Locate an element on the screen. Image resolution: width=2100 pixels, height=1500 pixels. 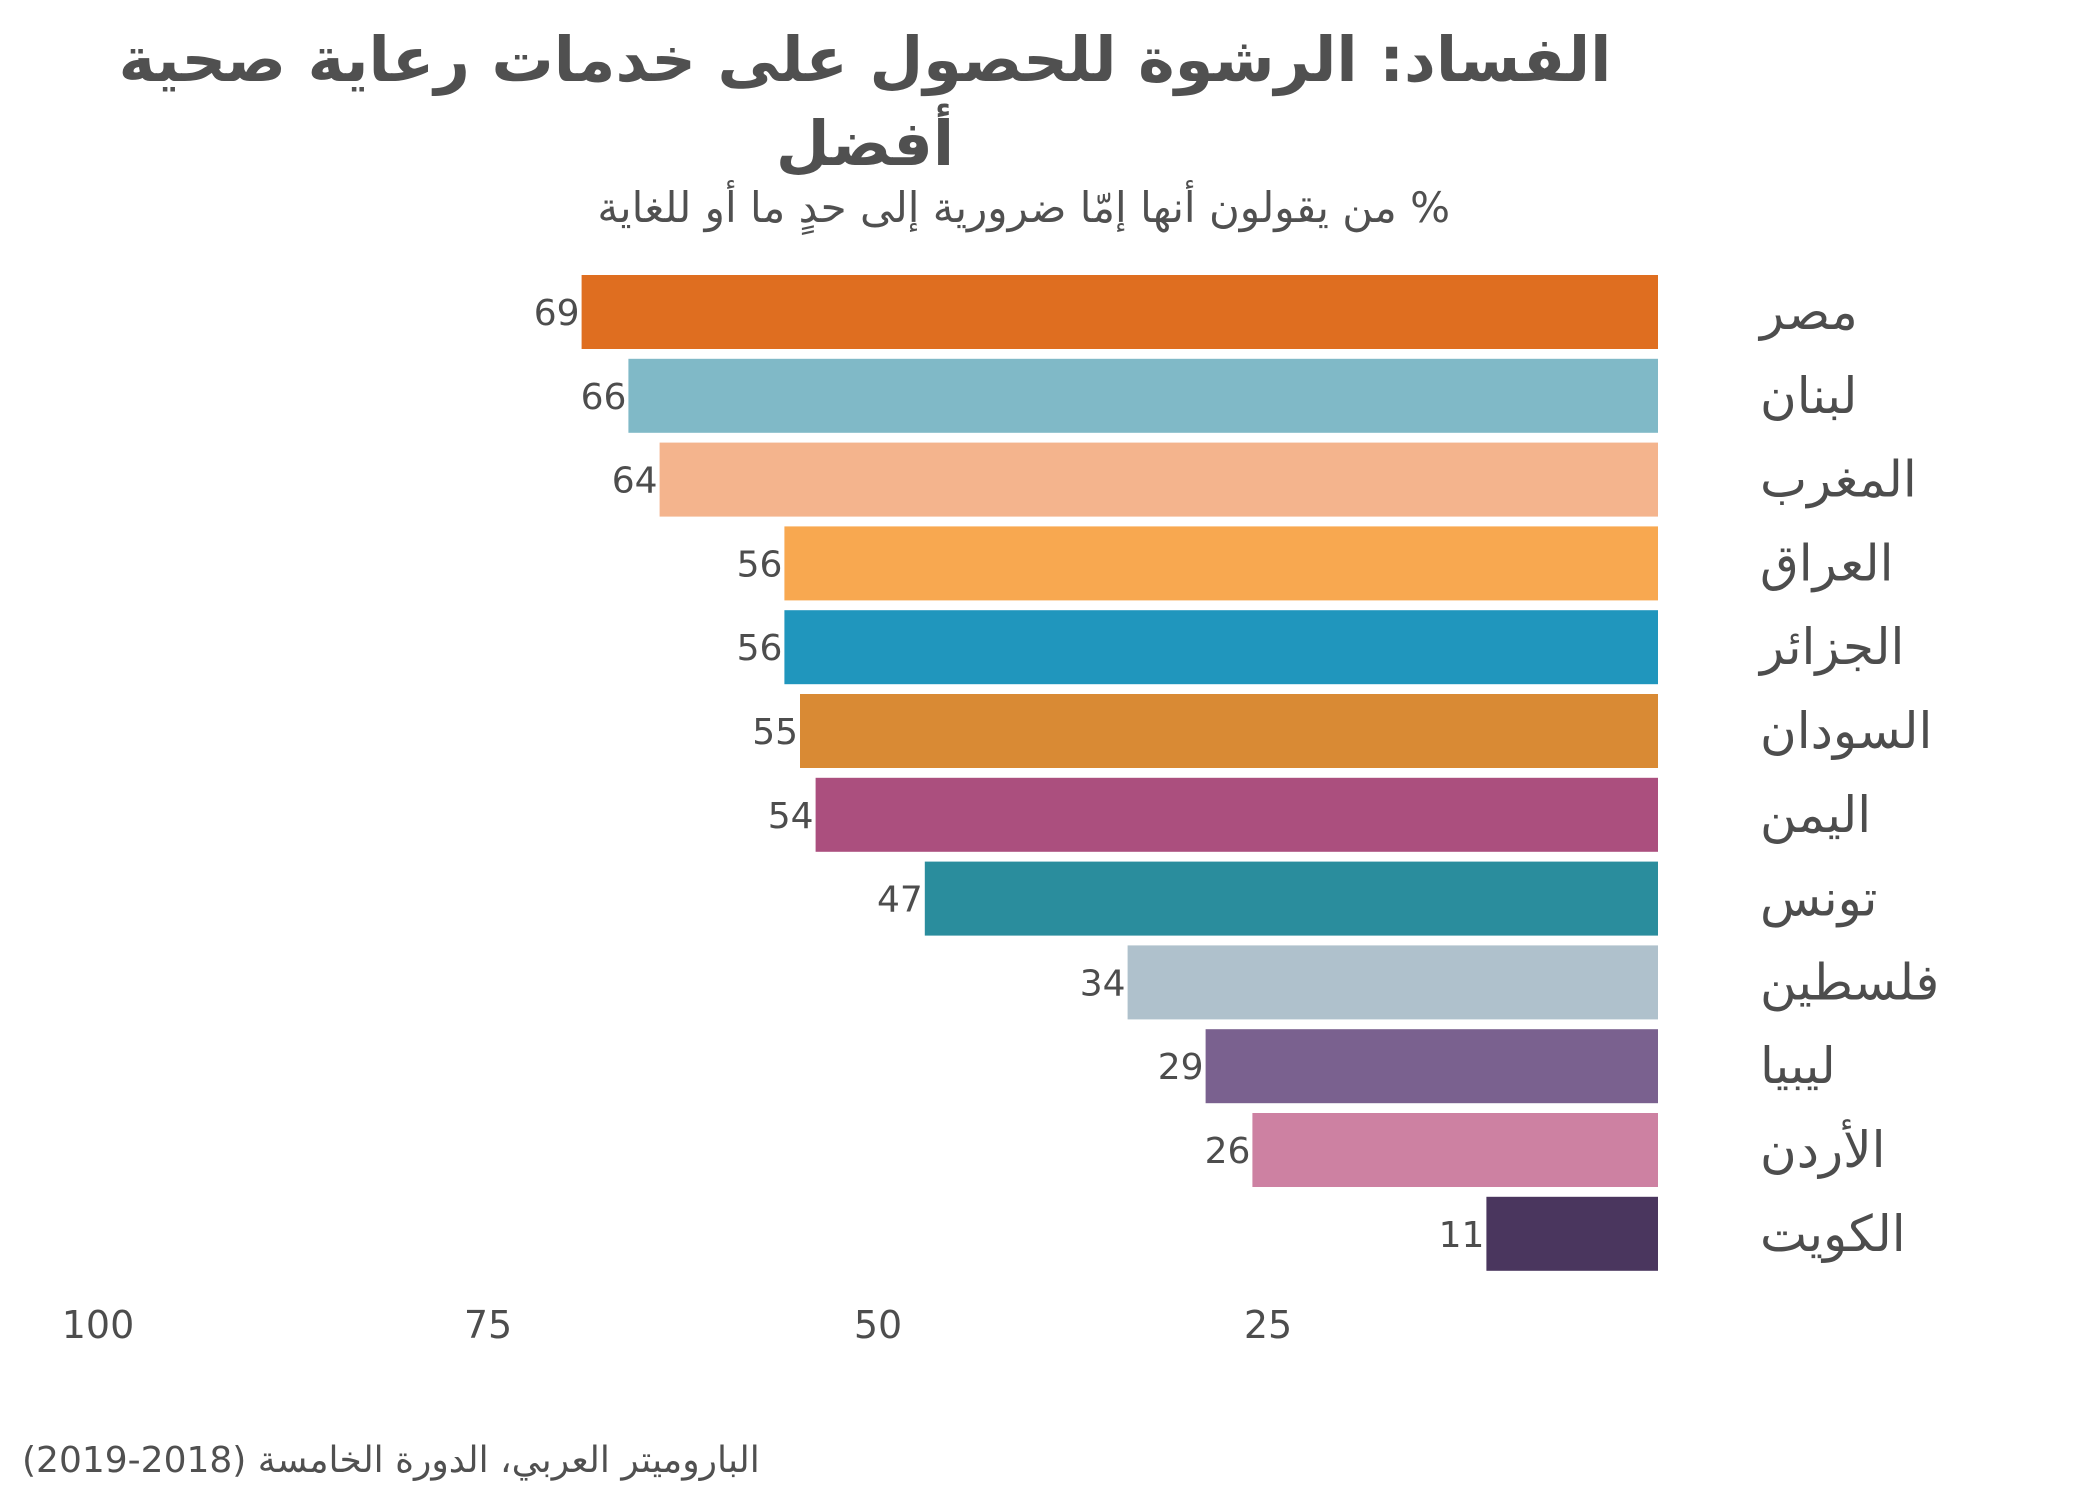
category-label-2: المغرب is located at coordinates (1838, 480).